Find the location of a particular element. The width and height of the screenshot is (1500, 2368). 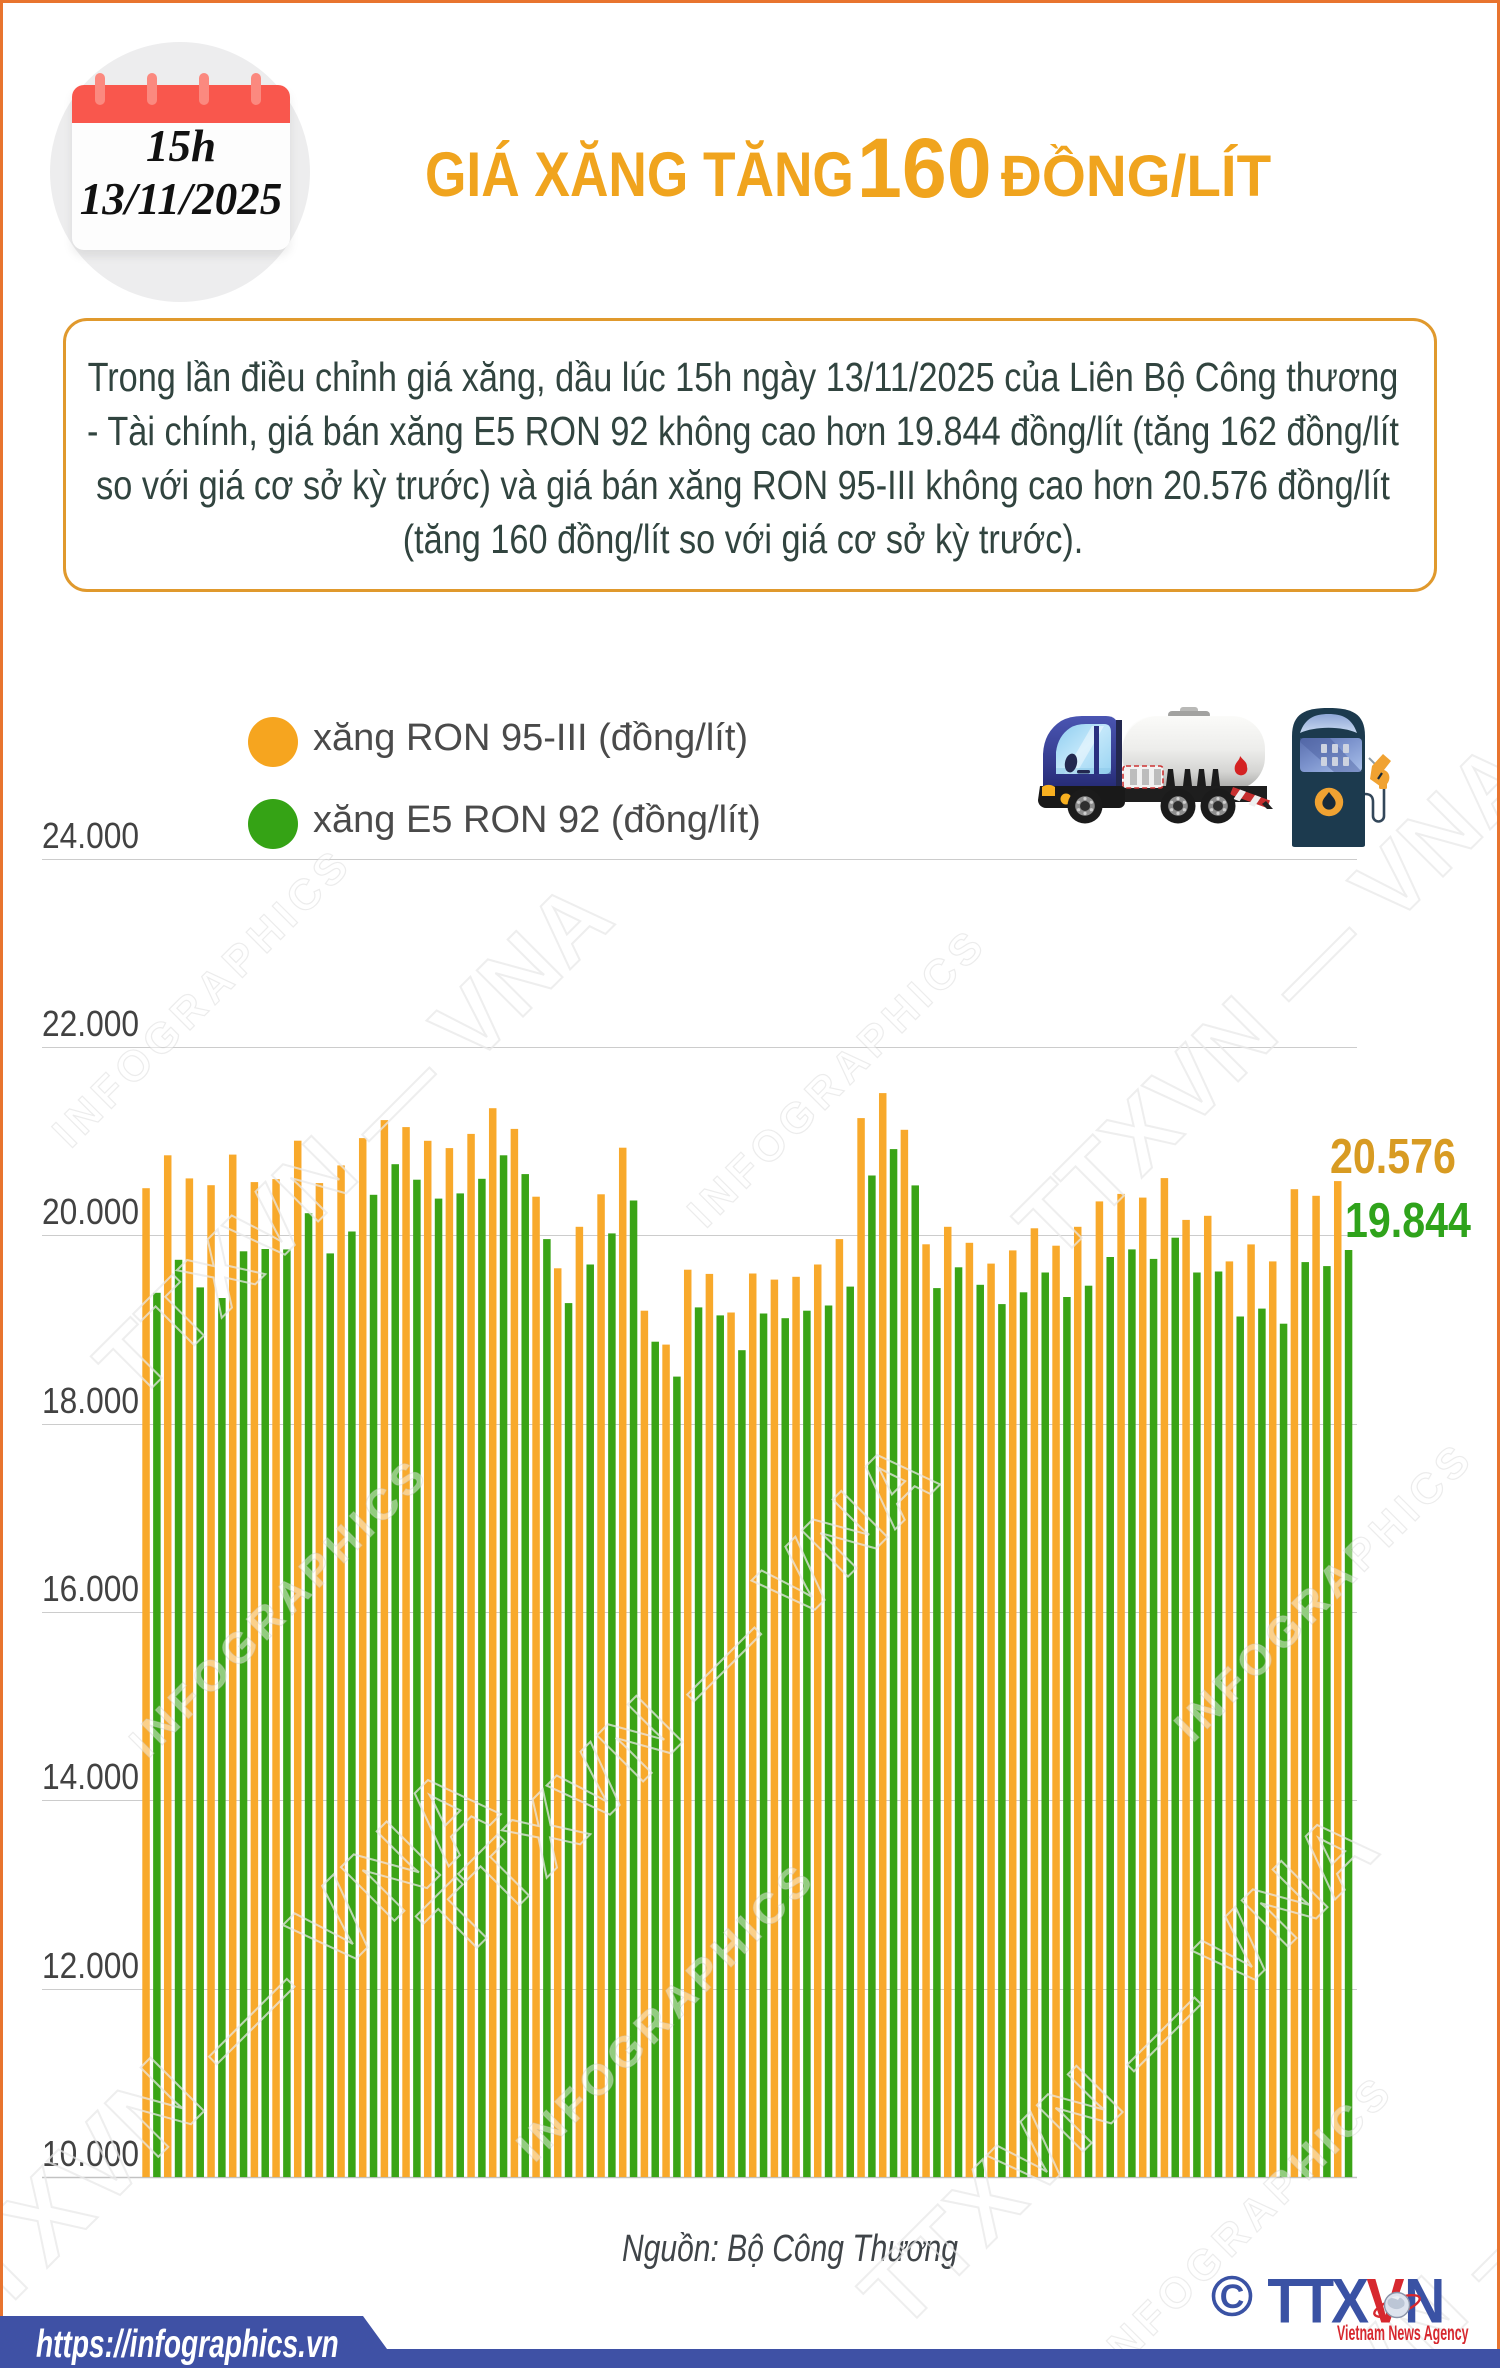

svg-text: C is located at coordinates (1232, 2297).